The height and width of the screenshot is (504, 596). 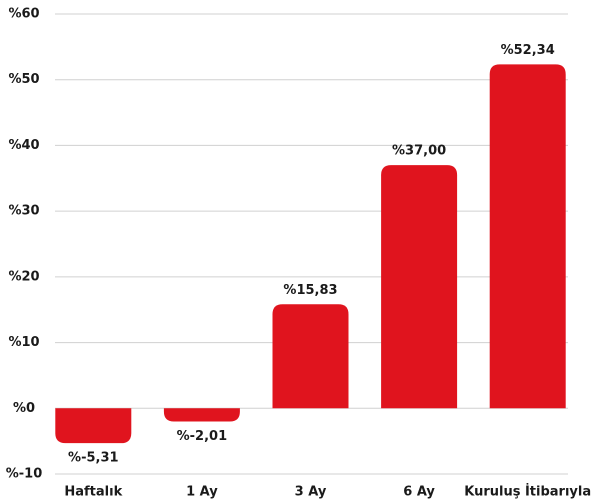 What do you see at coordinates (528, 50) in the screenshot?
I see `value-label: %52,34` at bounding box center [528, 50].